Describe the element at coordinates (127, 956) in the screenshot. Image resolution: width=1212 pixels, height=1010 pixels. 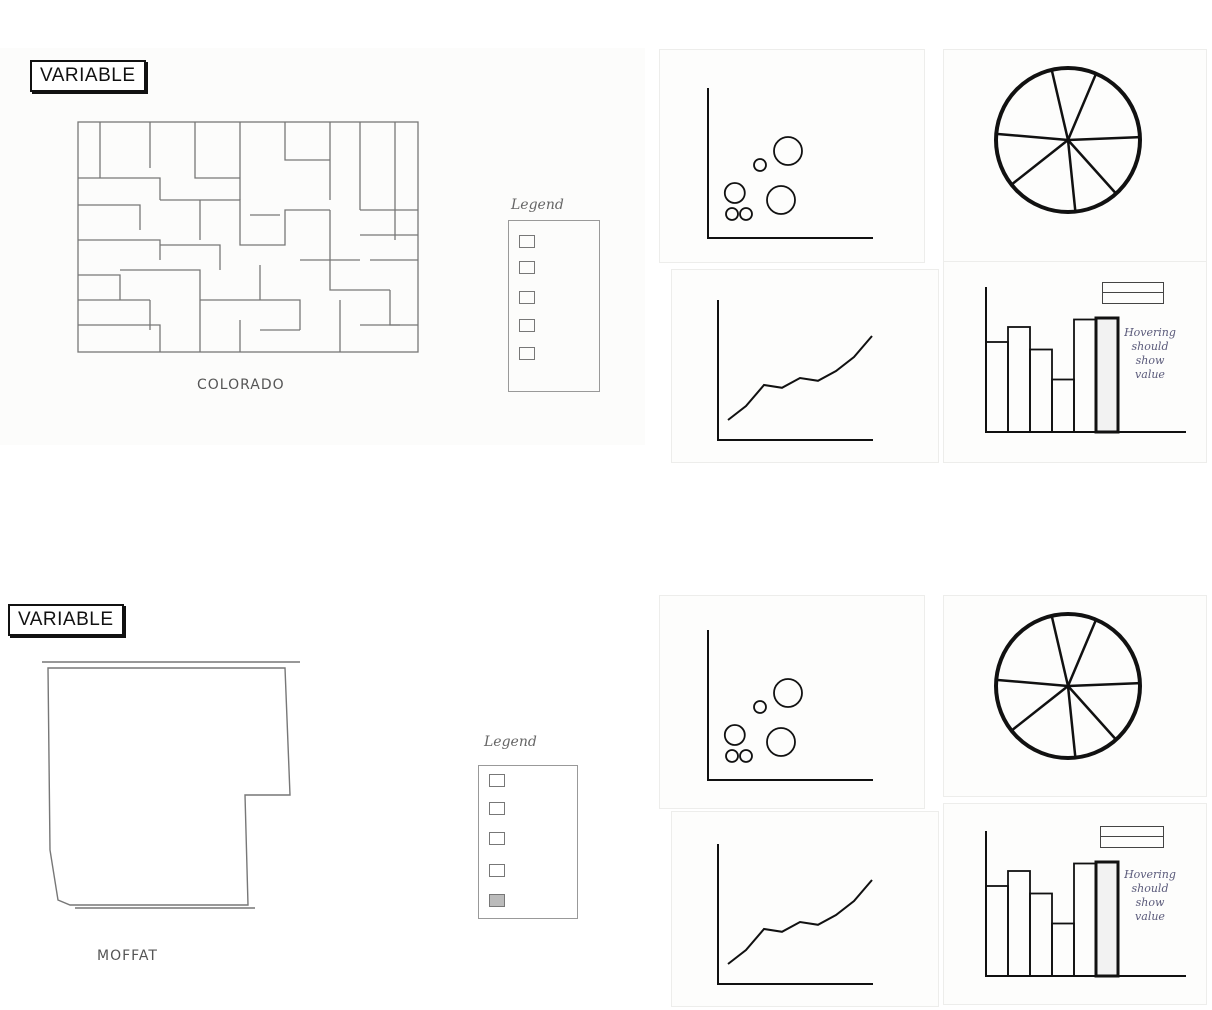
I see `map-label: MOFFAT` at that location.